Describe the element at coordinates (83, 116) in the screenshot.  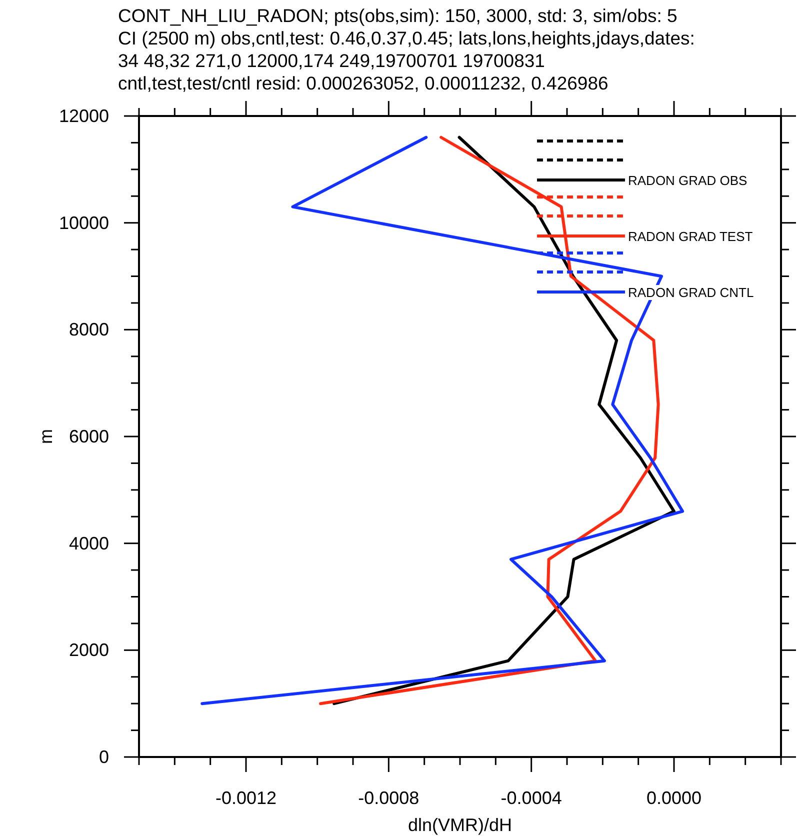
I see `y-tick-label: 12000` at that location.